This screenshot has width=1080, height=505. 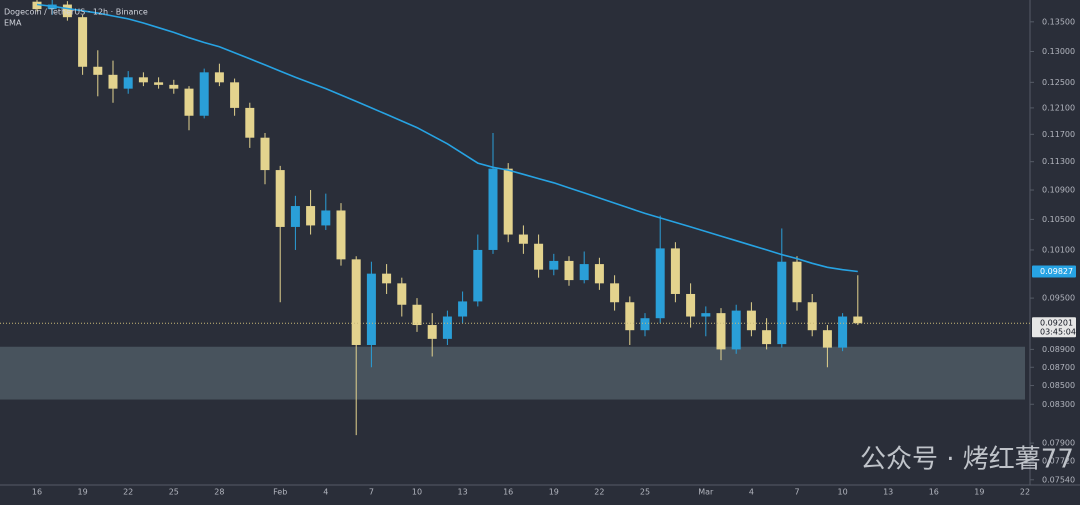 What do you see at coordinates (645, 492) in the screenshot?
I see `x-tick-label: 25` at bounding box center [645, 492].